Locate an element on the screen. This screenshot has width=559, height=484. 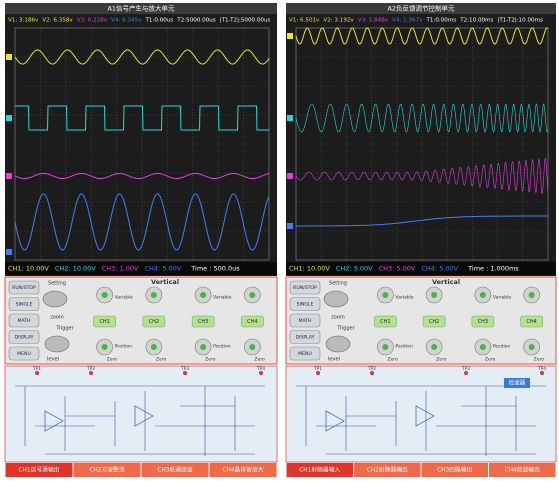
tab-label: CH4检波输出 is located at coordinates (522, 470).